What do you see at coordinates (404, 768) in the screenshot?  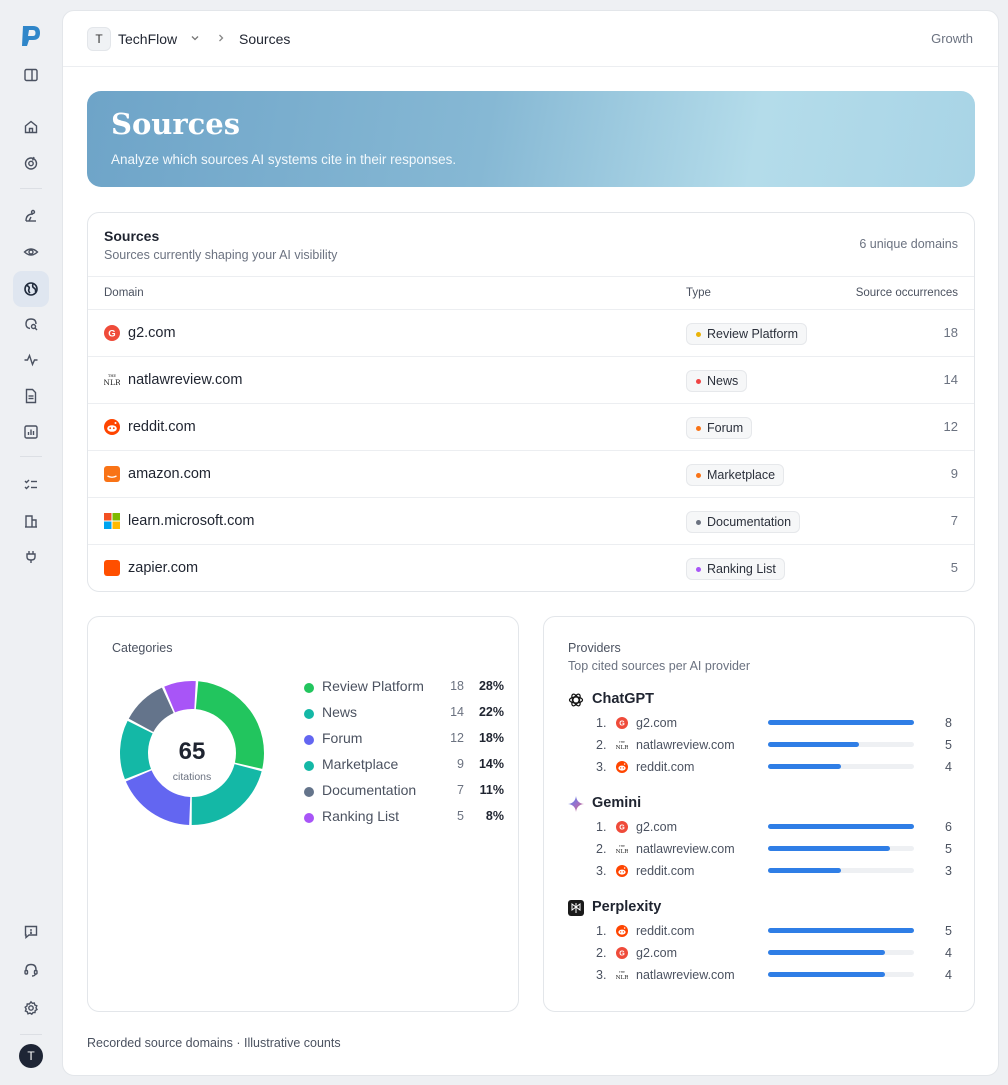 I see `legend-item: Marketplace 9 14%` at bounding box center [404, 768].